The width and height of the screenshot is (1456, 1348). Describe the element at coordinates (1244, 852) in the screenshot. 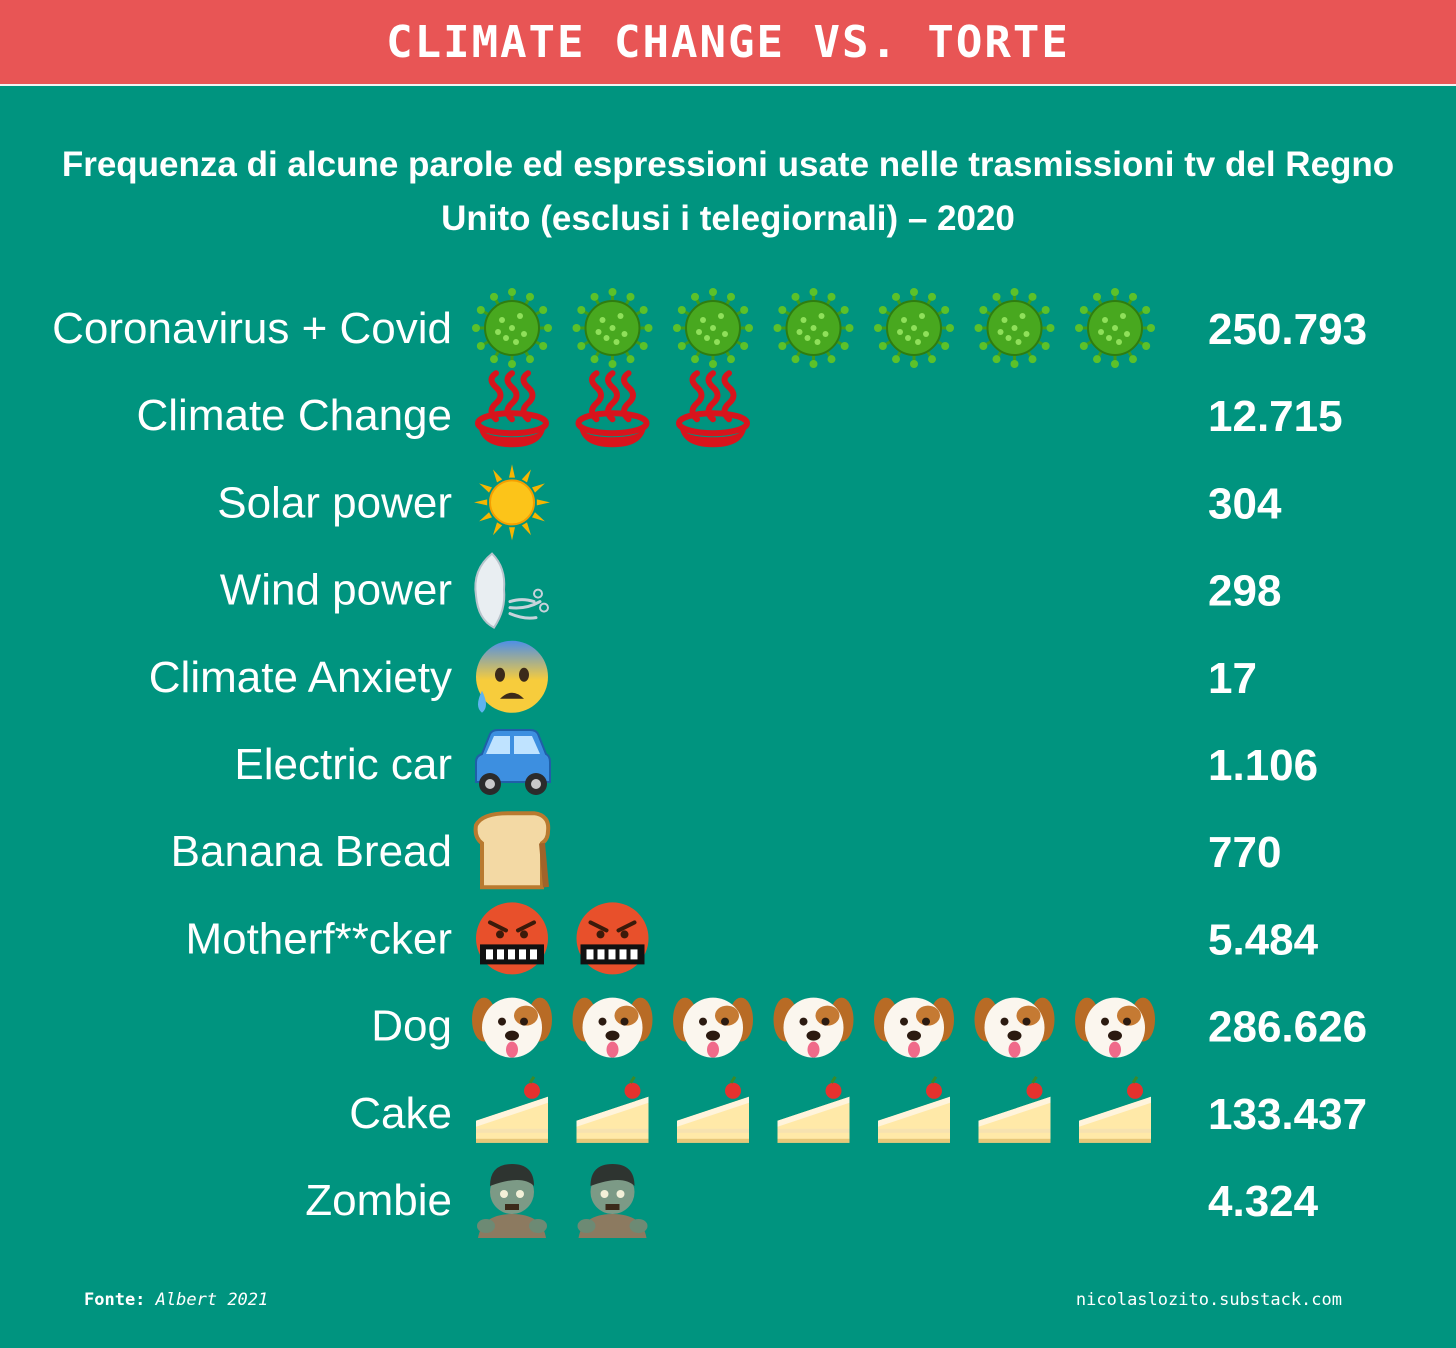

I see `row-value: 770` at that location.